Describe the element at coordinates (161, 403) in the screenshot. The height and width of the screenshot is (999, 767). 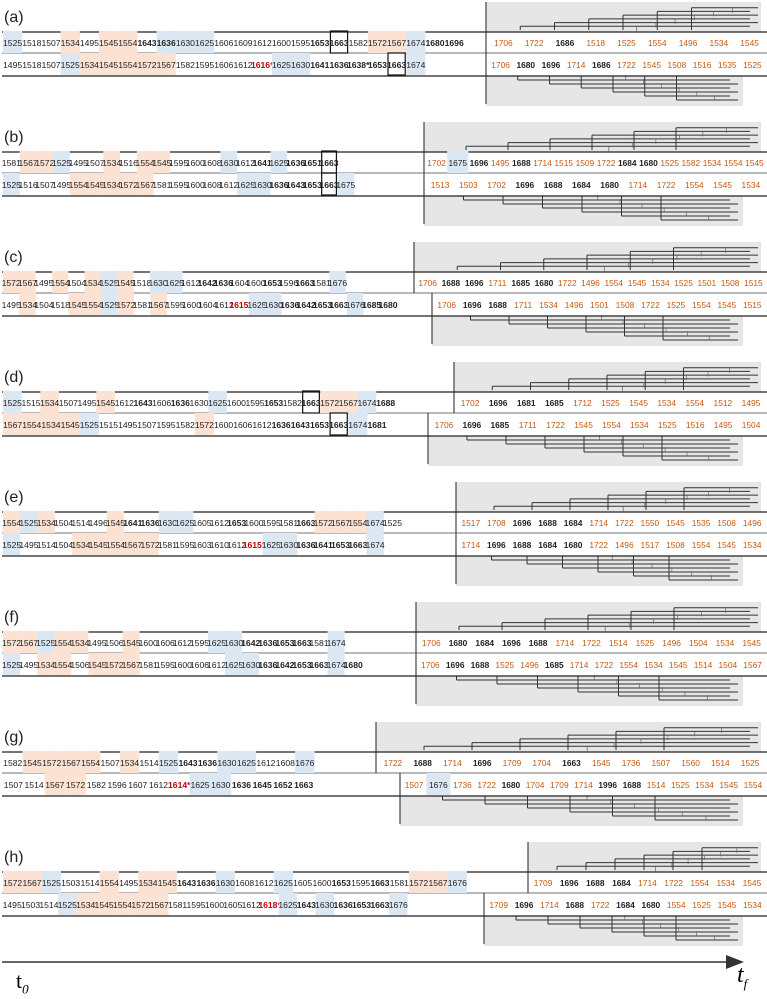
I see `sequence-cell: 1606` at that location.